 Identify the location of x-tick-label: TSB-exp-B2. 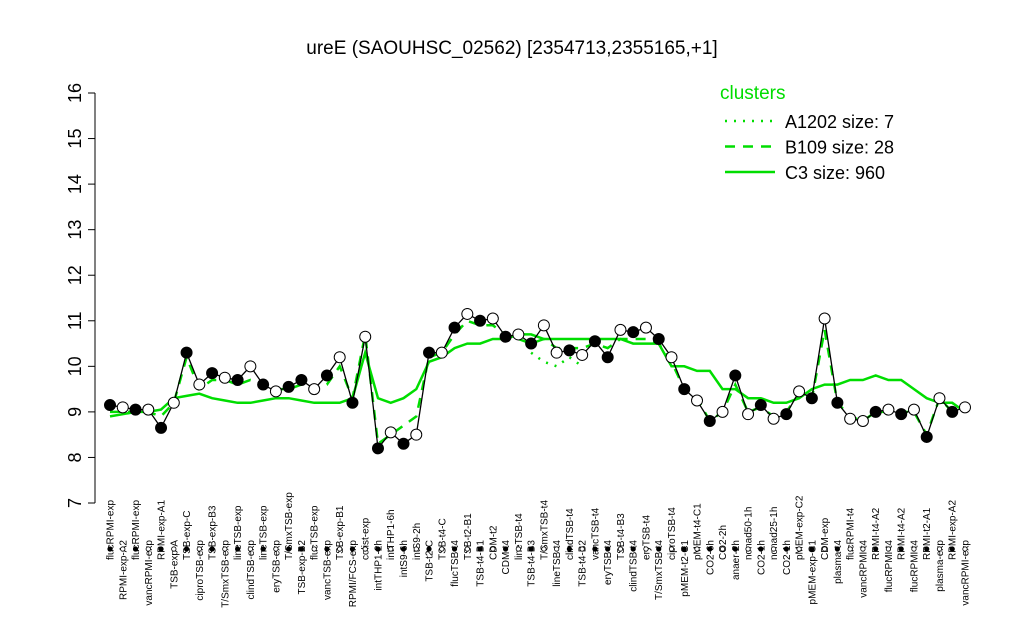
(302, 567).